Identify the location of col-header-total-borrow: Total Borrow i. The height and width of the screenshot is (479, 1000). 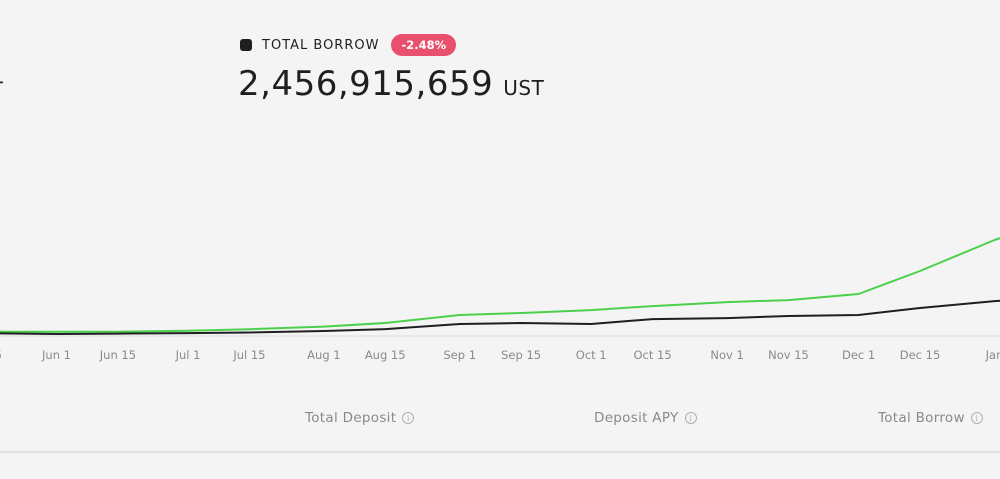
(930, 418).